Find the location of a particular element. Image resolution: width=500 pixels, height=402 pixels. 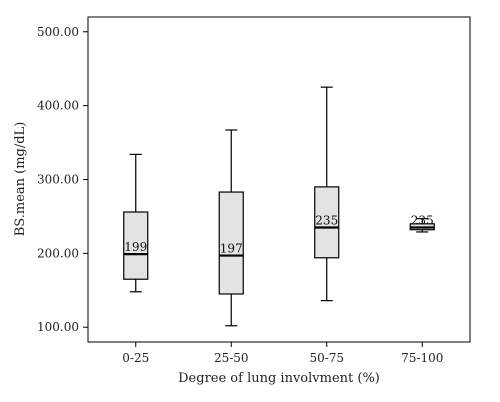

y-tick-label: 400.00 is located at coordinates (58, 106).